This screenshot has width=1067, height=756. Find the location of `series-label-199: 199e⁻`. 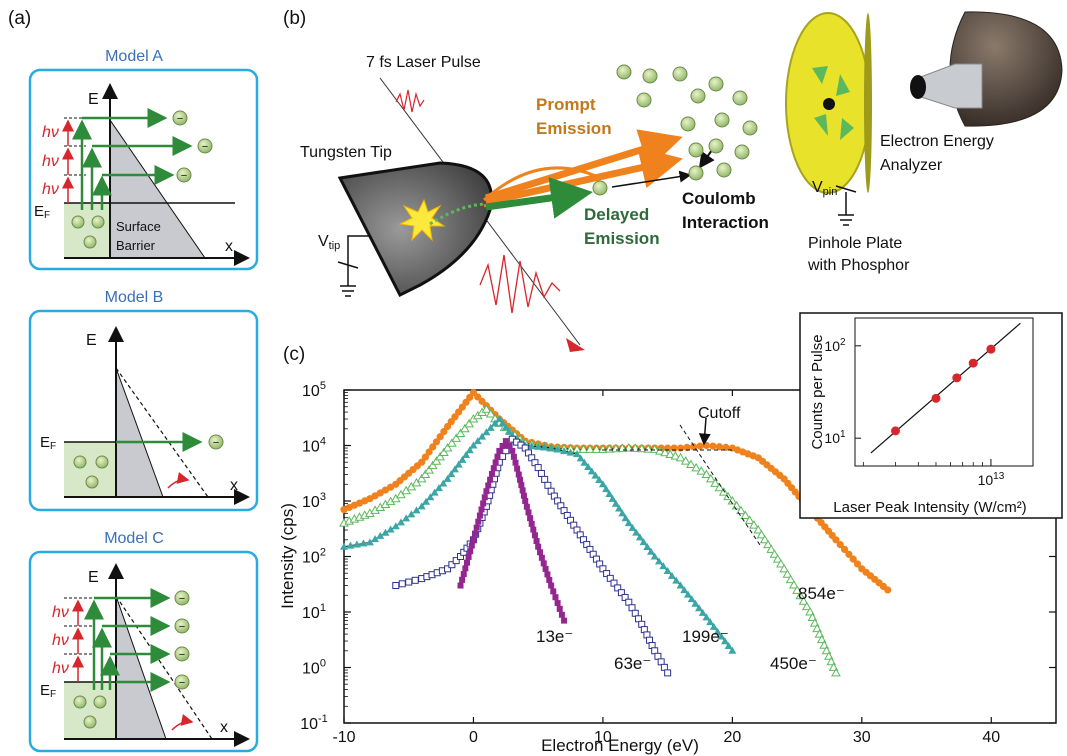

series-label-199: 199e⁻ is located at coordinates (705, 636).